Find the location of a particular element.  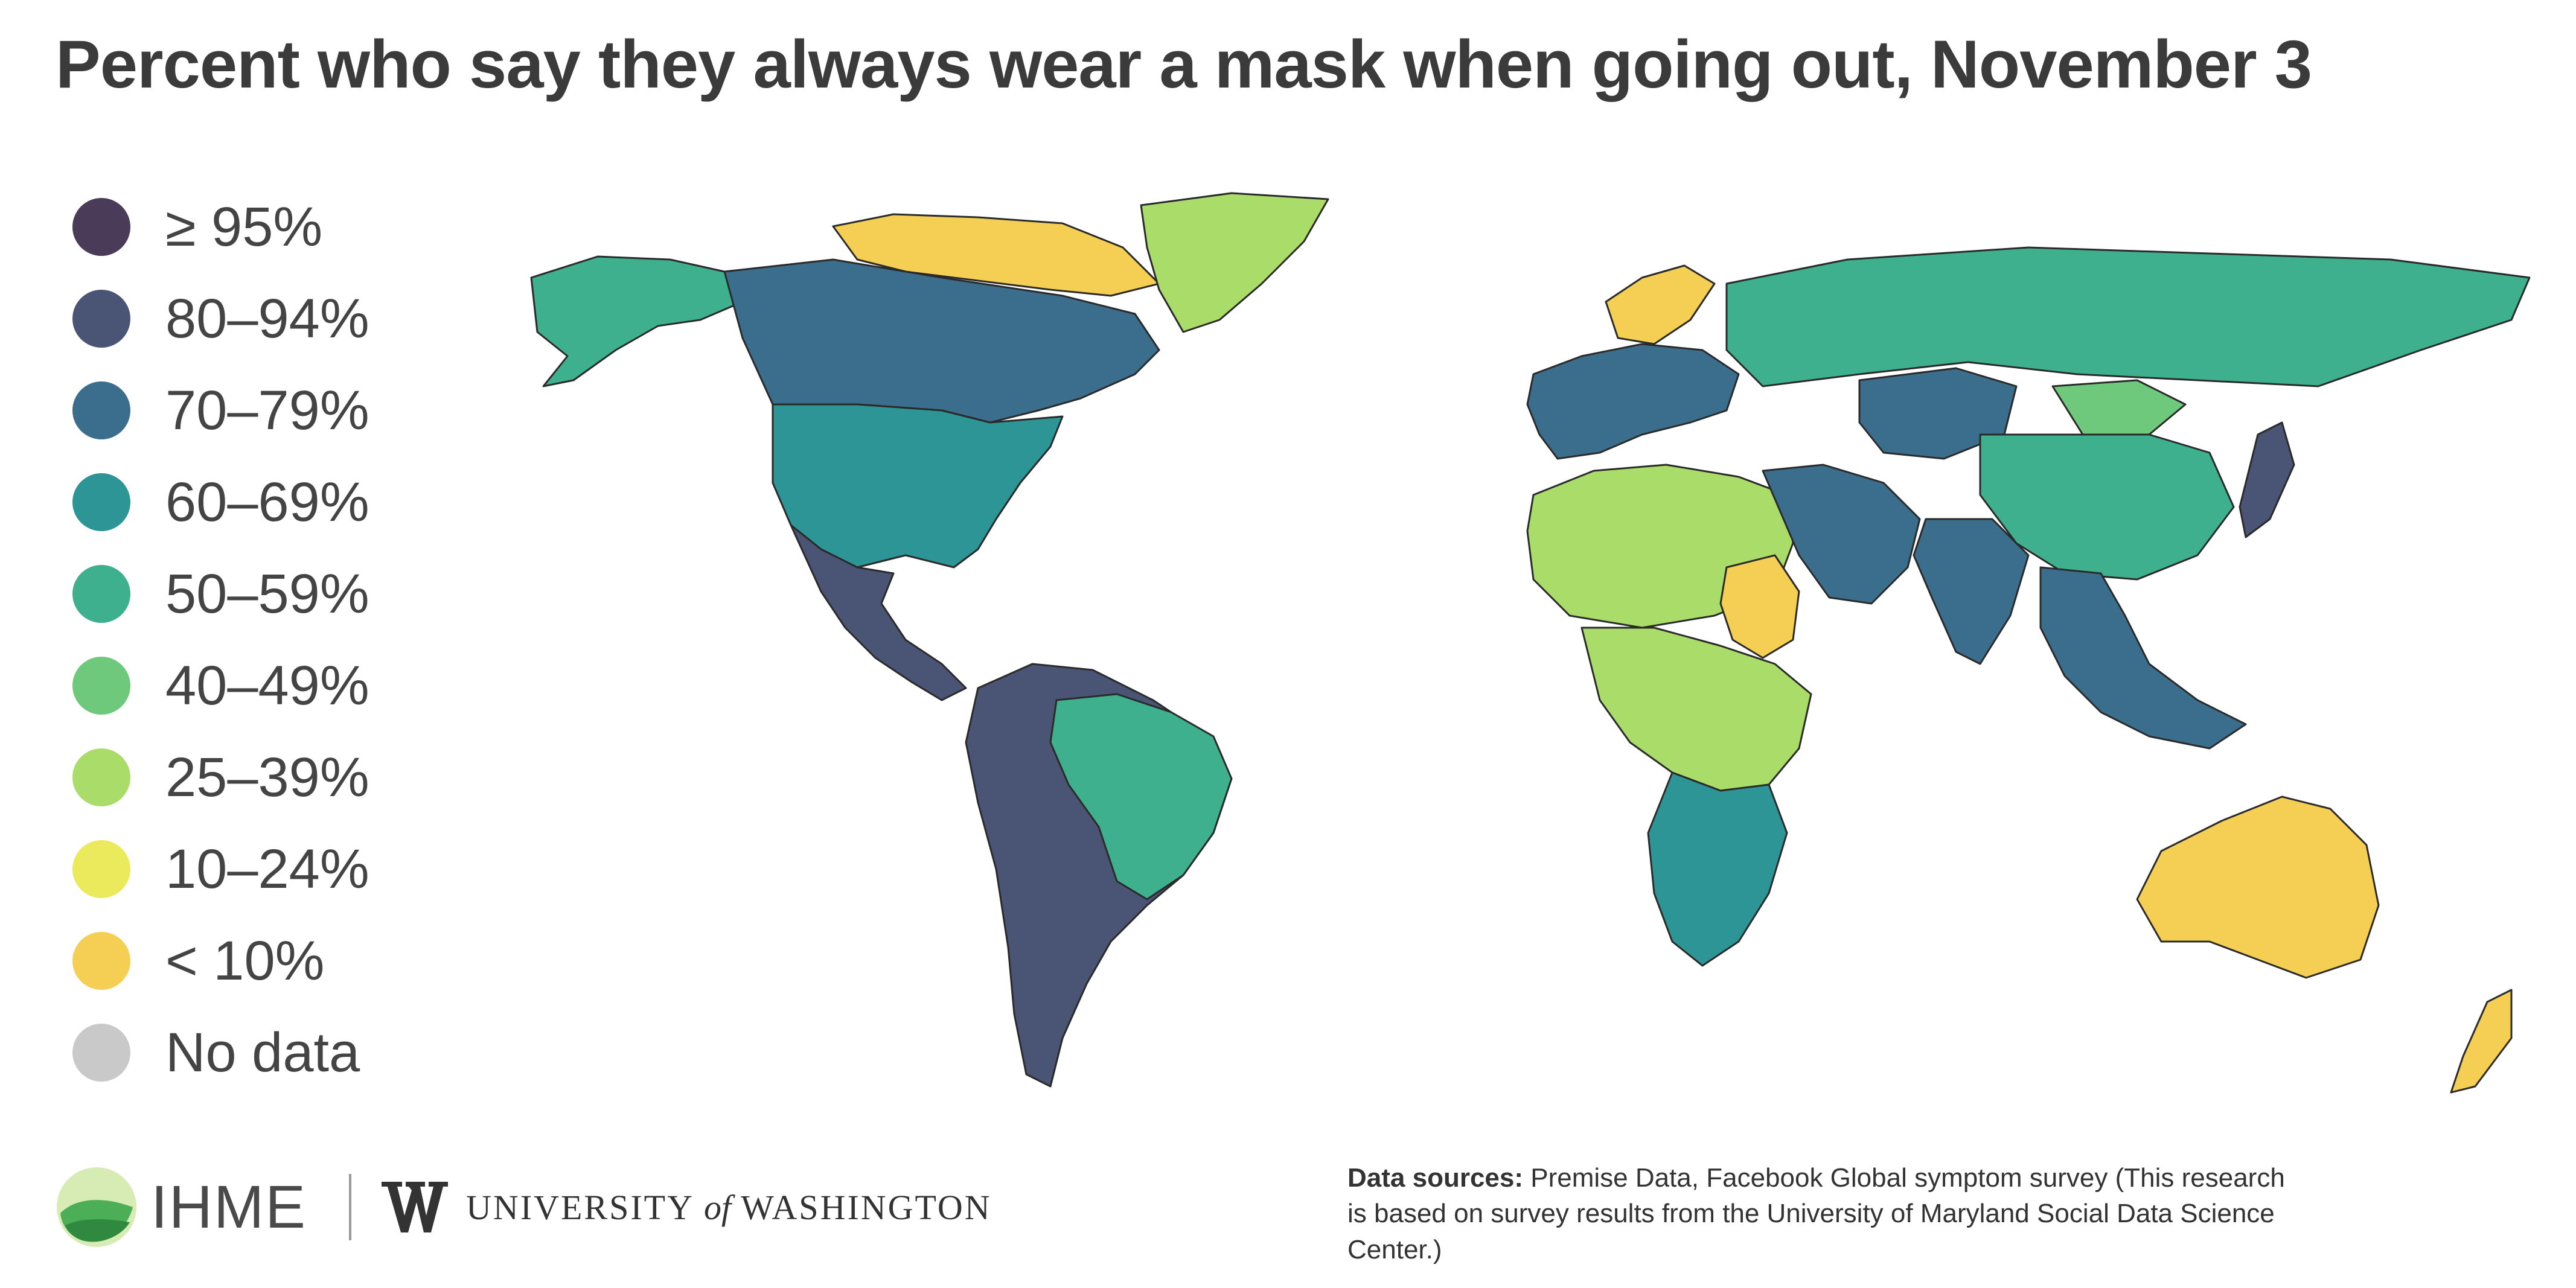

map-region-europe is located at coordinates (1633, 401).